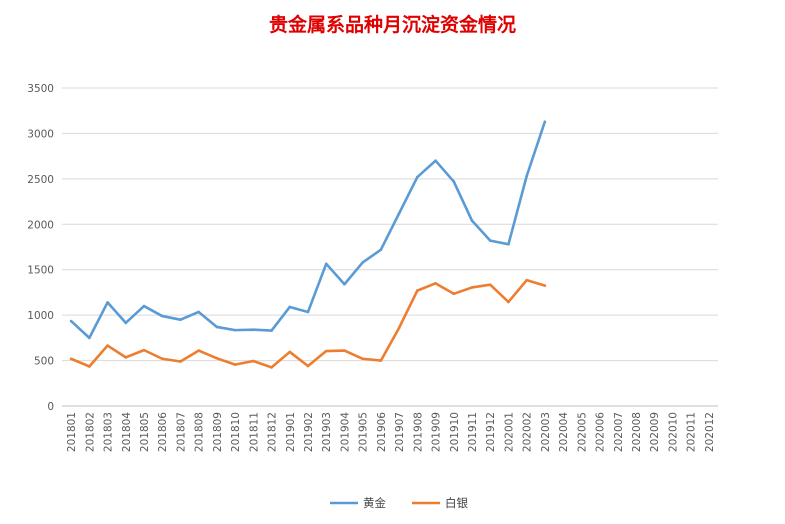  I want to click on x-tick-label: 201901, so click(291, 432).